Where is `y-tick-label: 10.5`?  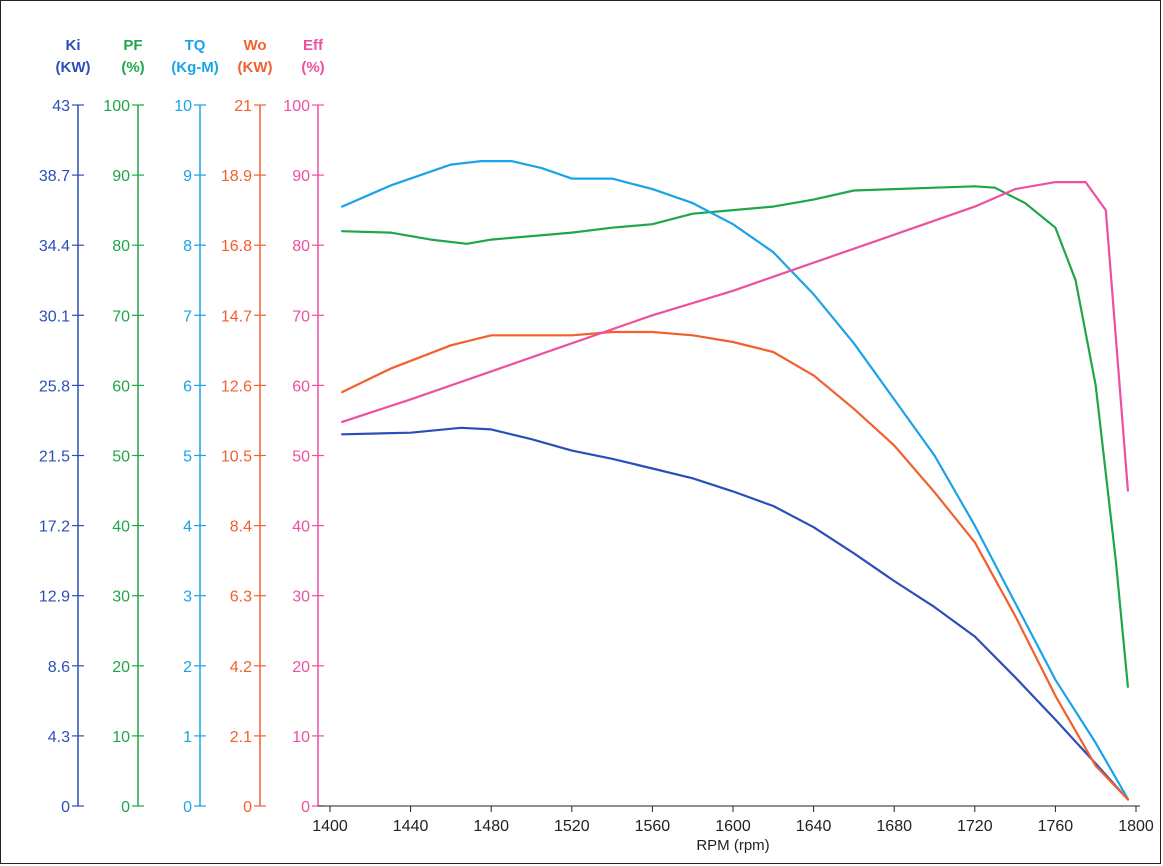
y-tick-label: 10.5 is located at coordinates (236, 457).